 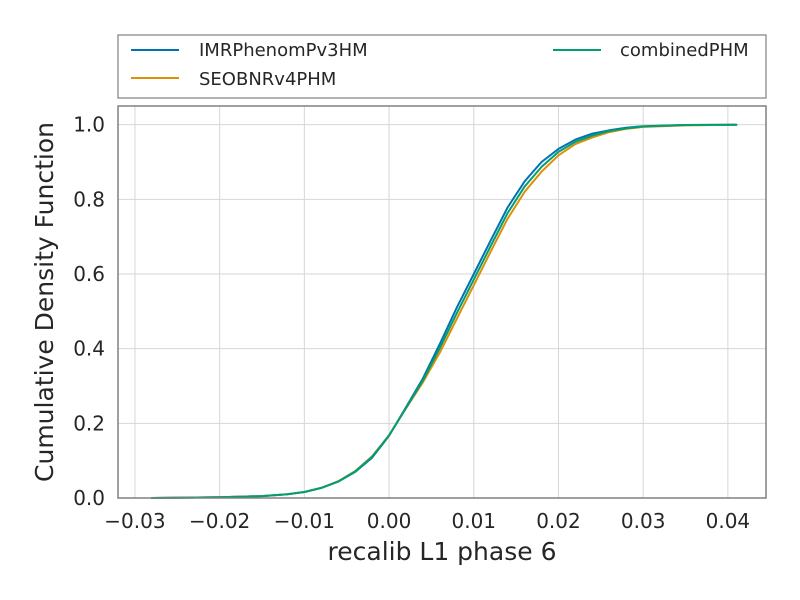 I want to click on legend-entry-seobnrv4phm: SEOBNRv4PHM, so click(x=233, y=79).